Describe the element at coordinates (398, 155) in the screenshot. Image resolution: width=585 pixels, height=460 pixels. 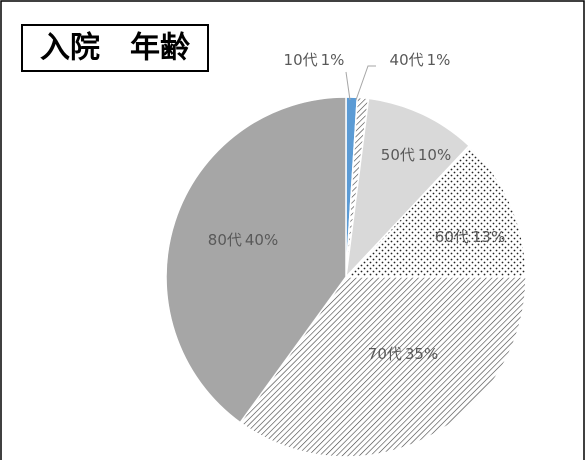
I see `category-label: 50代` at that location.